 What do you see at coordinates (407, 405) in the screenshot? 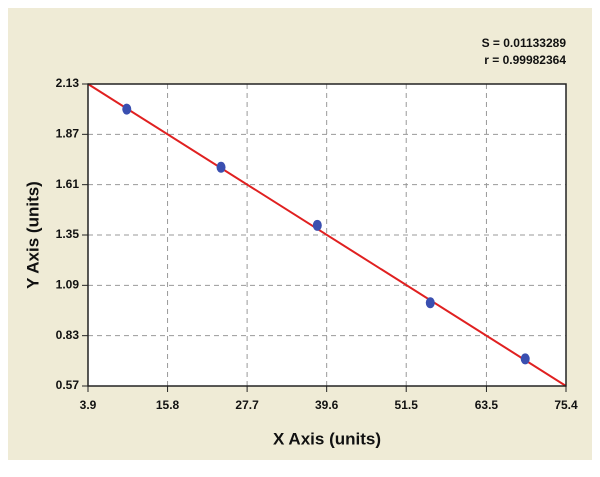
I see `x-tick-label: 51.5` at bounding box center [407, 405].